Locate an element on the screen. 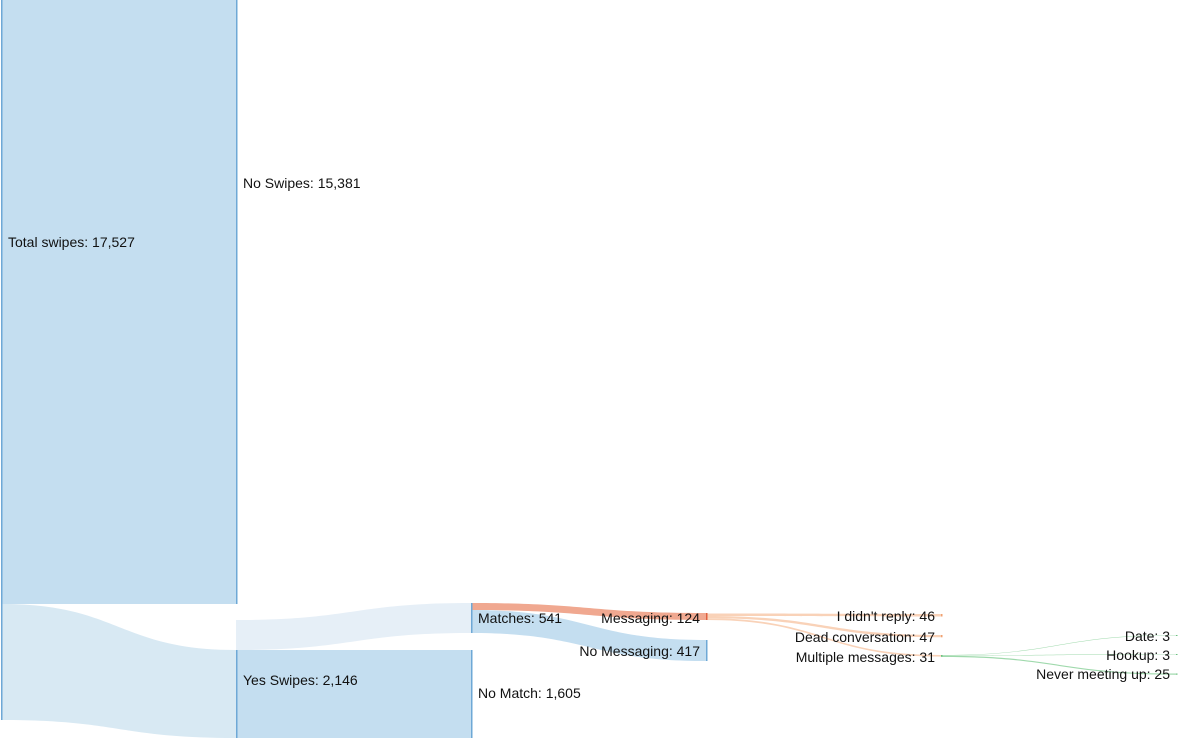  link-messaging-multiple is located at coordinates (823, 637).